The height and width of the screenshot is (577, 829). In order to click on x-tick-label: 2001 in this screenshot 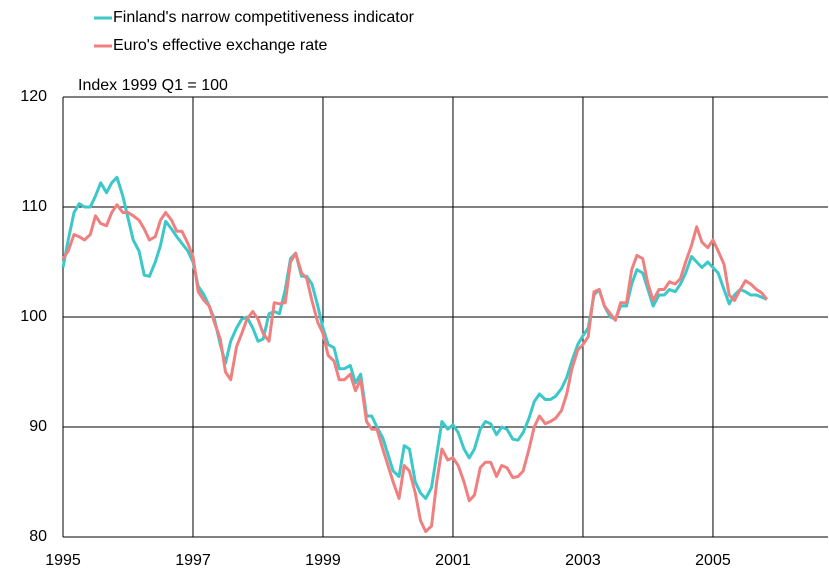, I will do `click(453, 560)`.